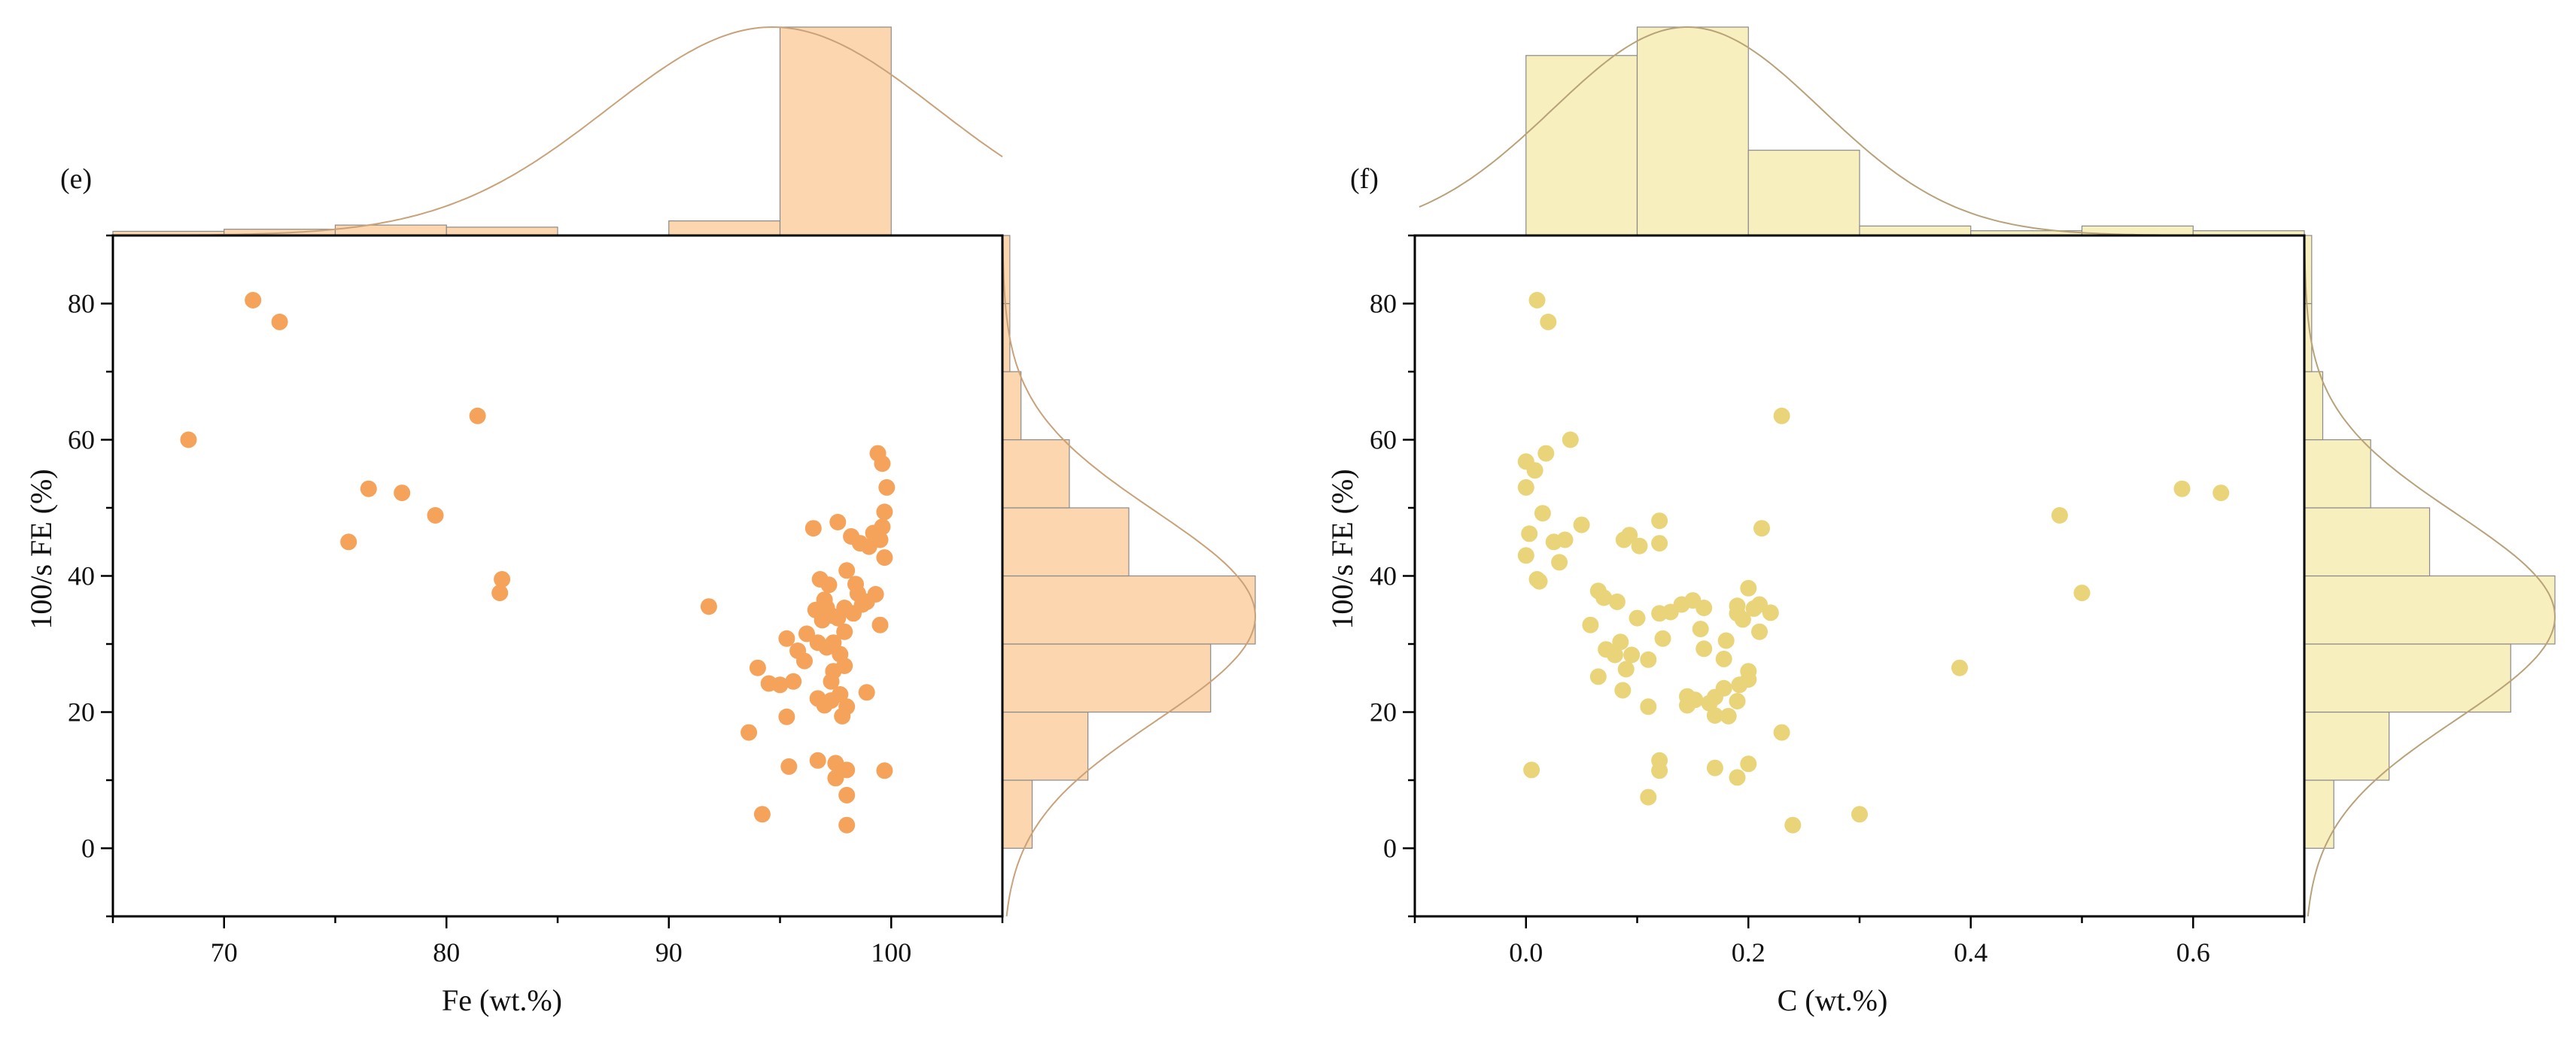 Image resolution: width=2576 pixels, height=1045 pixels. What do you see at coordinates (1833, 1000) in the screenshot?
I see `x-axis-label-f: C (wt.%)` at bounding box center [1833, 1000].